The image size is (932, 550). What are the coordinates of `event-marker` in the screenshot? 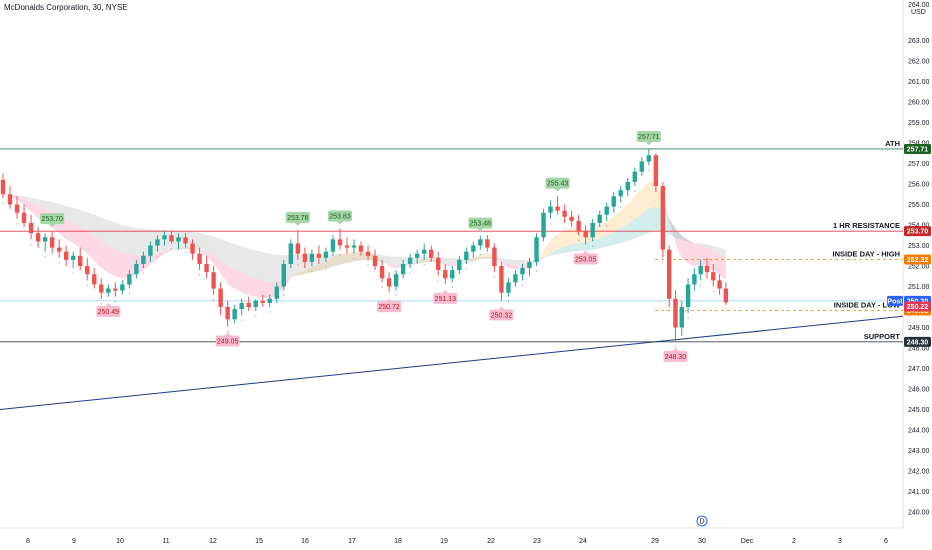 It's located at (702, 521).